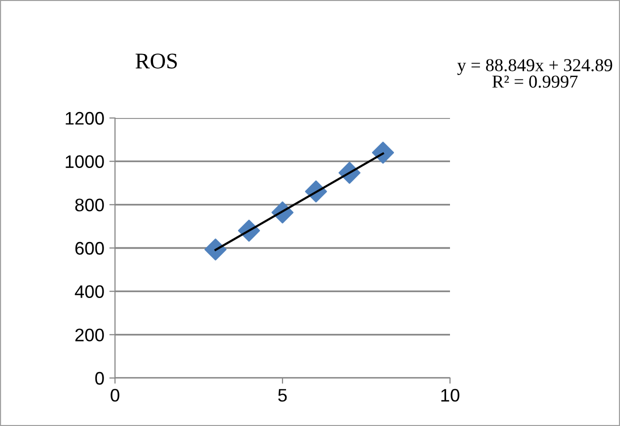 The height and width of the screenshot is (426, 620). I want to click on y-tick-label: 0, so click(99, 378).